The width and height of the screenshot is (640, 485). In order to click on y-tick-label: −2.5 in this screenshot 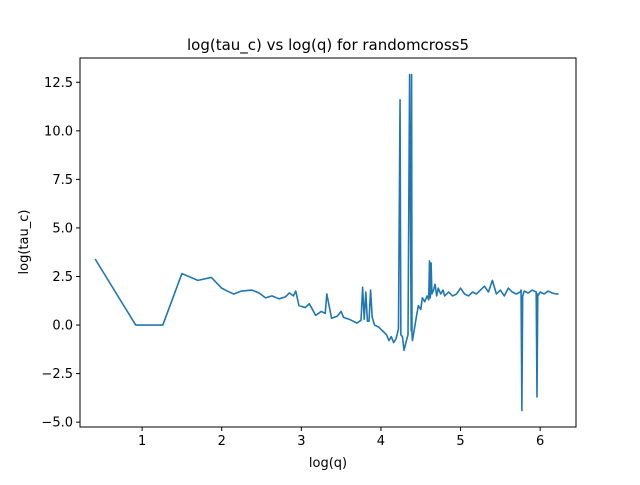, I will do `click(57, 374)`.